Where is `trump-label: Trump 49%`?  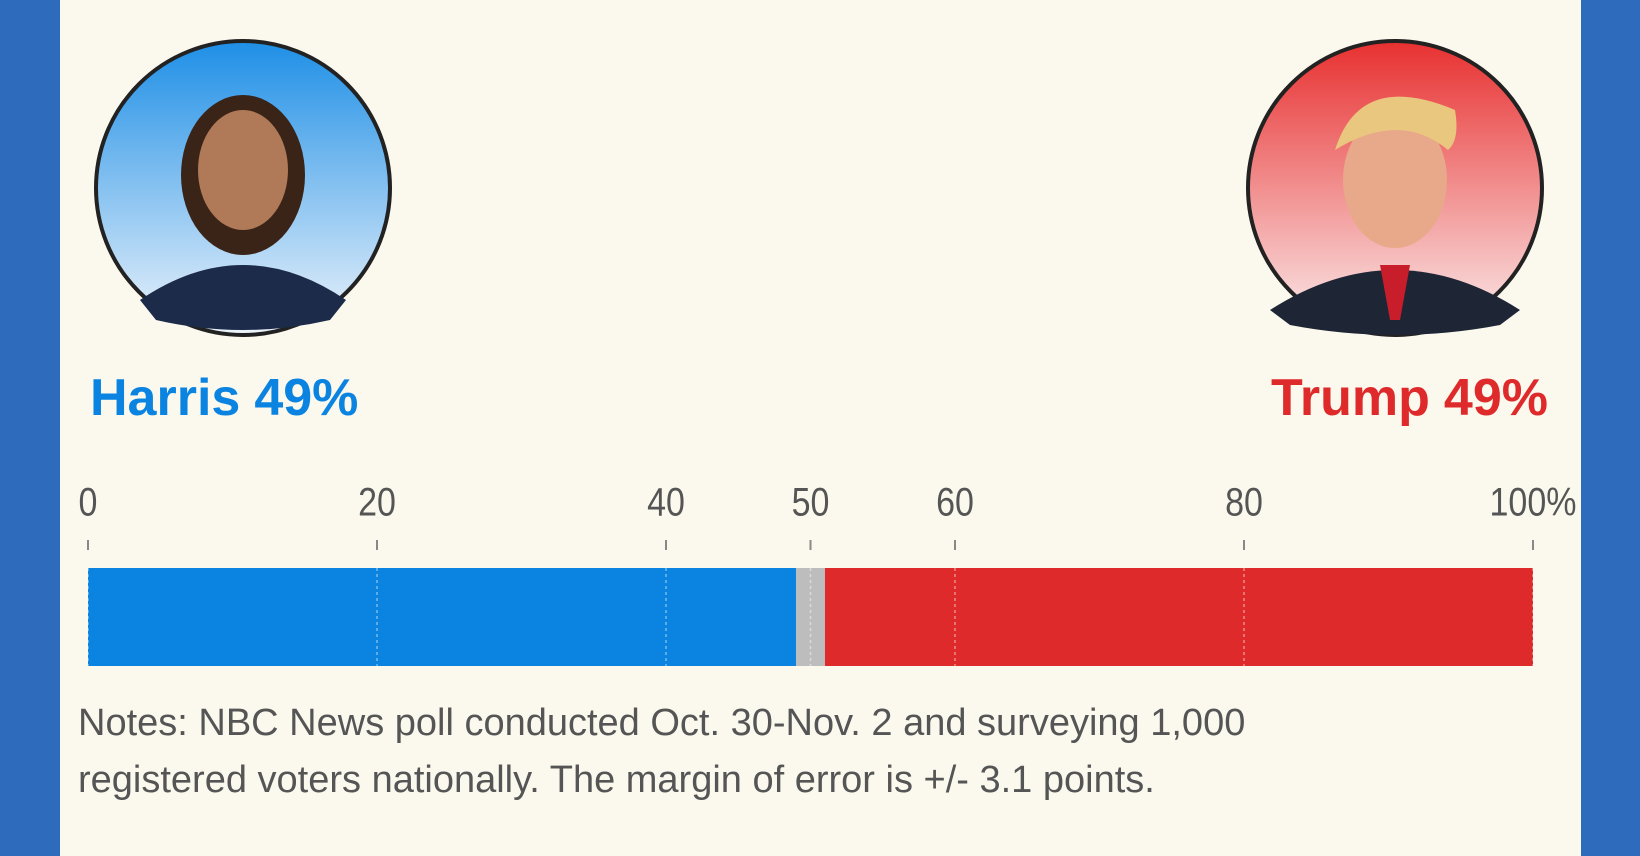
trump-label: Trump 49% is located at coordinates (1409, 398).